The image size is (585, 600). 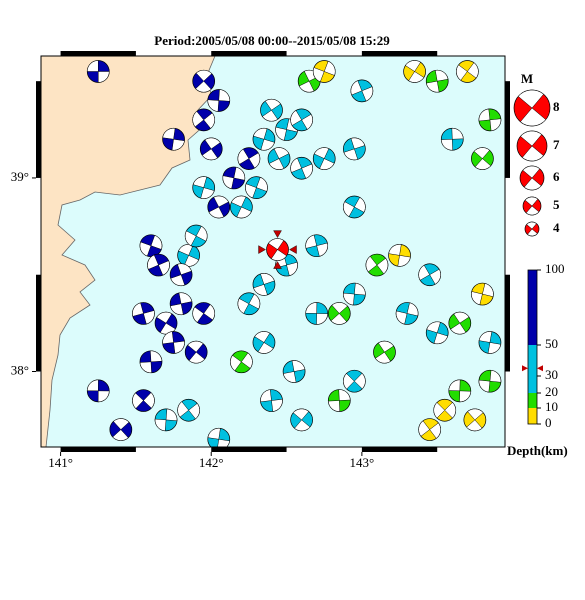 What do you see at coordinates (532, 368) in the screenshot?
I see `main-event-depth-marker` at bounding box center [532, 368].